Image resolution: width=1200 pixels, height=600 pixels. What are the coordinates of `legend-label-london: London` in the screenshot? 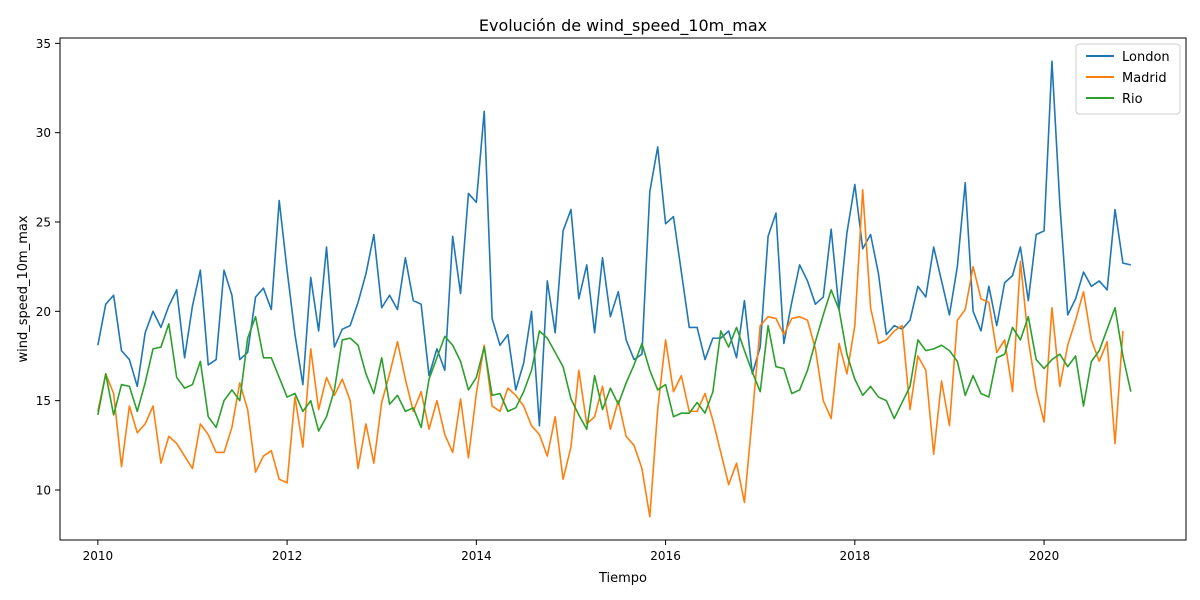 It's located at (1146, 57).